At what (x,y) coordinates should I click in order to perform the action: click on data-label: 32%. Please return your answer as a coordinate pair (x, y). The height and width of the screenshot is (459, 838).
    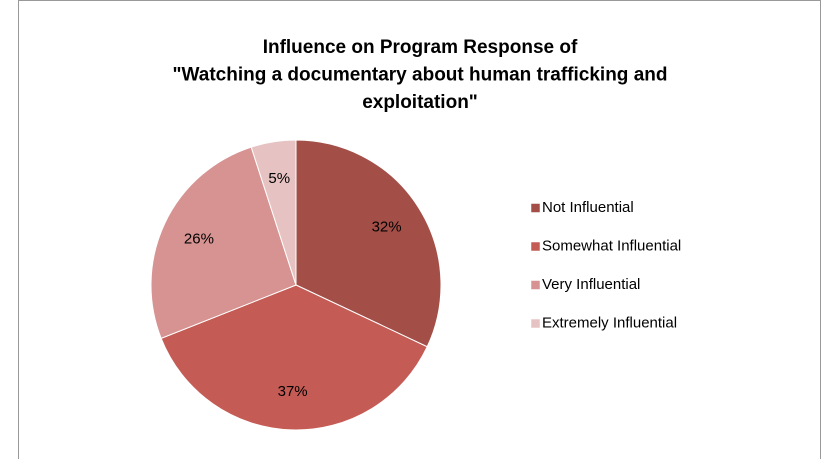
    Looking at the image, I should click on (387, 226).